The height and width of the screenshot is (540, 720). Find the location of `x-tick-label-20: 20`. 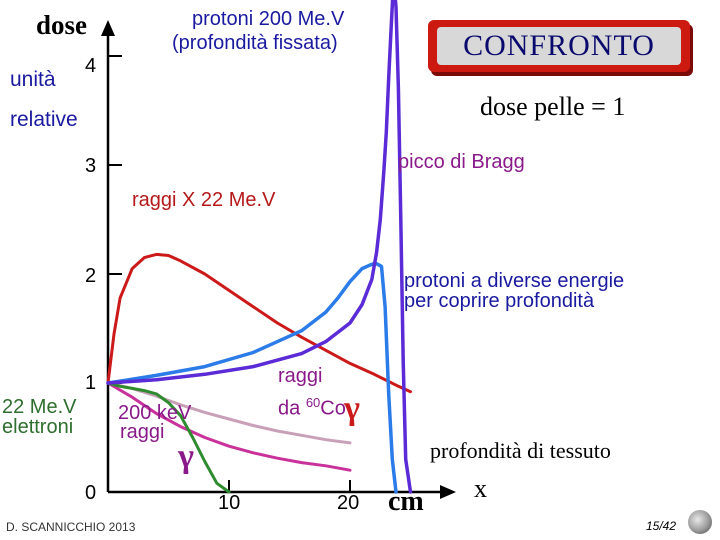

x-tick-label-20: 20 is located at coordinates (348, 503).